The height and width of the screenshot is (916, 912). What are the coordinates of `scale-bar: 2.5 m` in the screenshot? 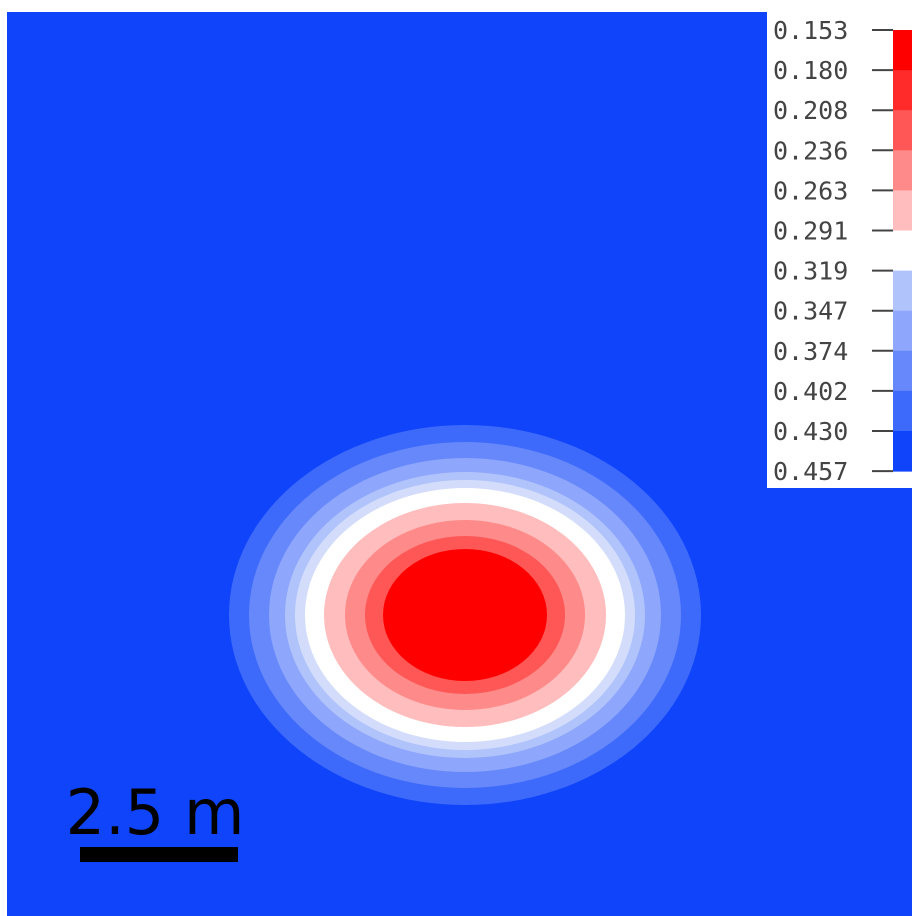 It's located at (155, 819).